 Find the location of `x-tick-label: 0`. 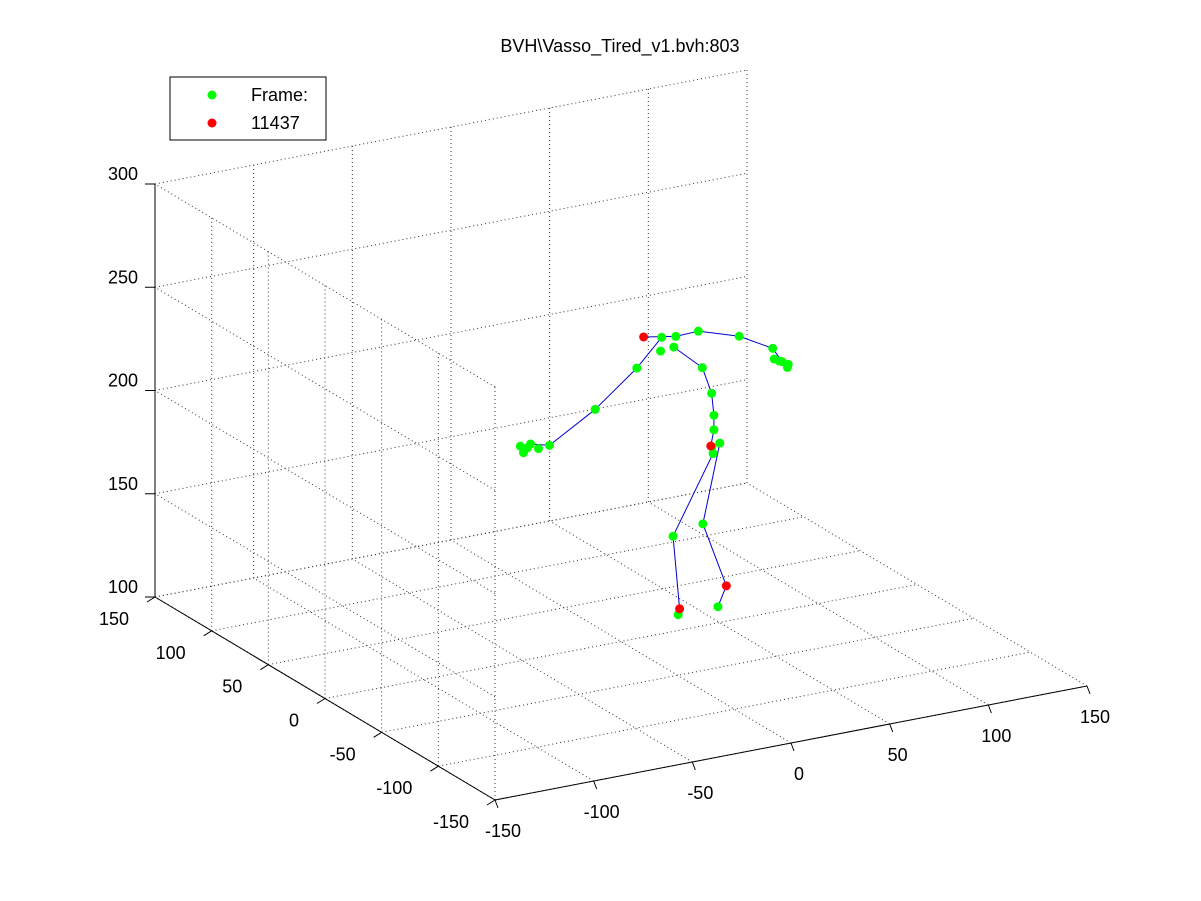

x-tick-label: 0 is located at coordinates (799, 774).